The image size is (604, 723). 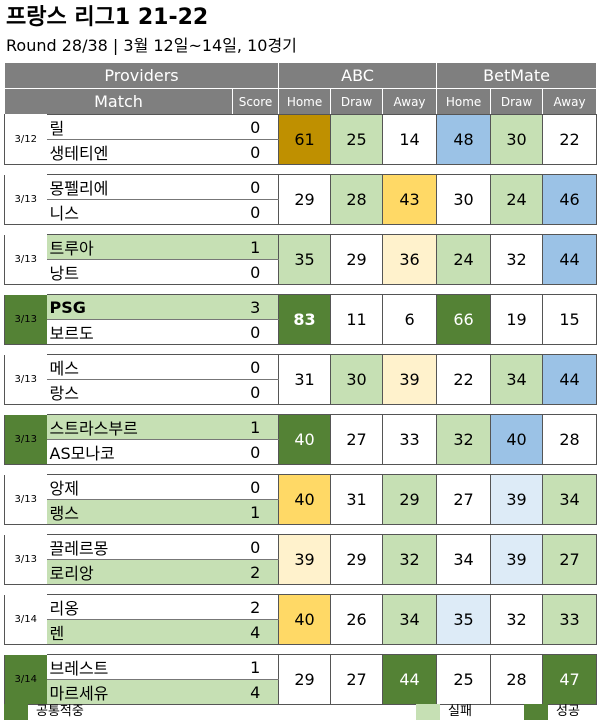 What do you see at coordinates (139, 152) in the screenshot?
I see `away-team: 생테티엔` at bounding box center [139, 152].